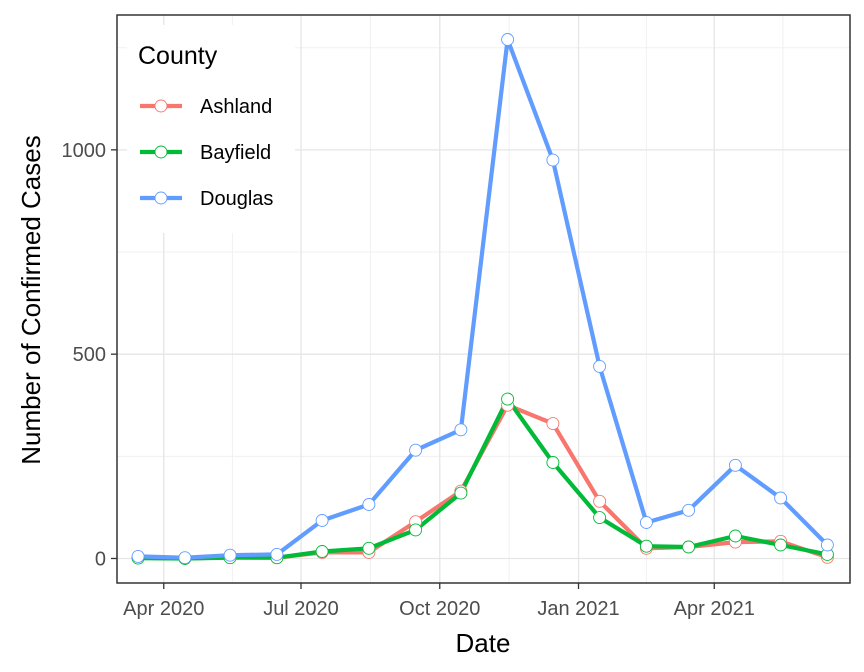  What do you see at coordinates (439, 609) in the screenshot?
I see `x-tick-label: Oct 2020` at bounding box center [439, 609].